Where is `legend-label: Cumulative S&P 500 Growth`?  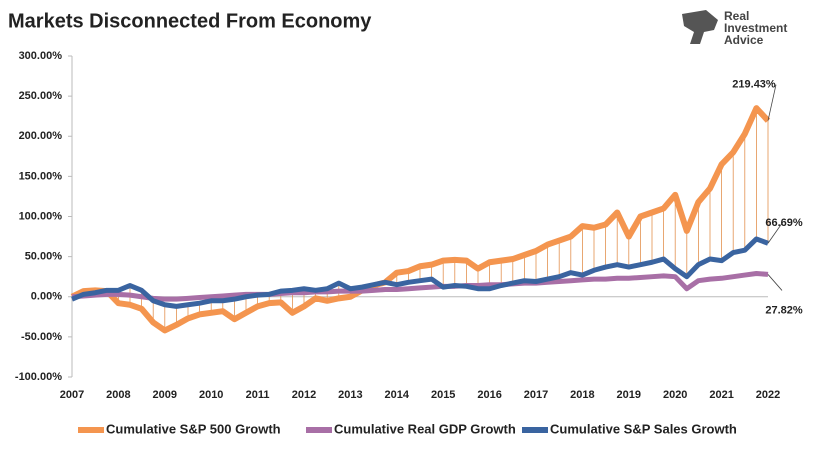
legend-label: Cumulative S&P 500 Growth is located at coordinates (193, 428).